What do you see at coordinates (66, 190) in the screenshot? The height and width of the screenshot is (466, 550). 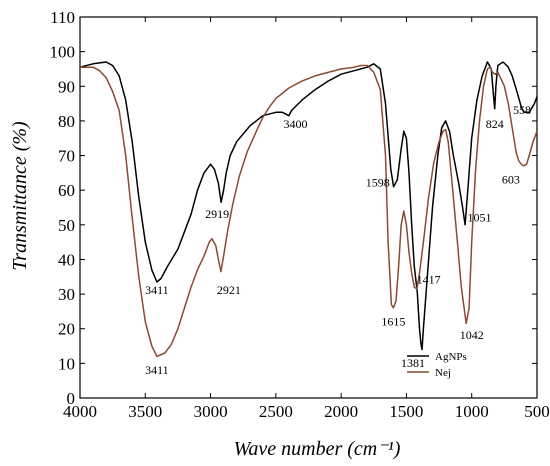 I see `y-tick-label: 60` at bounding box center [66, 190].